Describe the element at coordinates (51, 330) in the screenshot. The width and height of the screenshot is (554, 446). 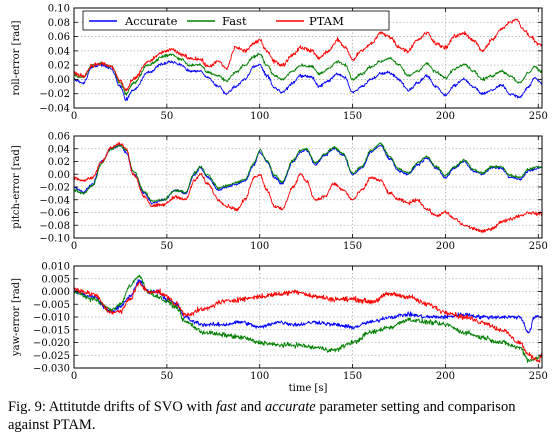
I see `y-tick-label: −0.015` at that location.